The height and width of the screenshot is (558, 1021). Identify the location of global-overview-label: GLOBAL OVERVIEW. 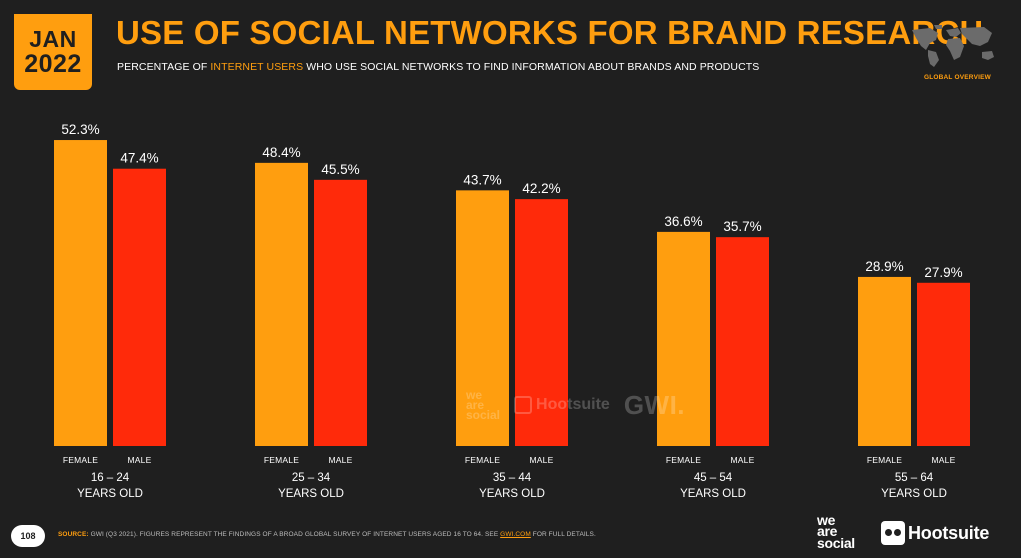
(957, 77).